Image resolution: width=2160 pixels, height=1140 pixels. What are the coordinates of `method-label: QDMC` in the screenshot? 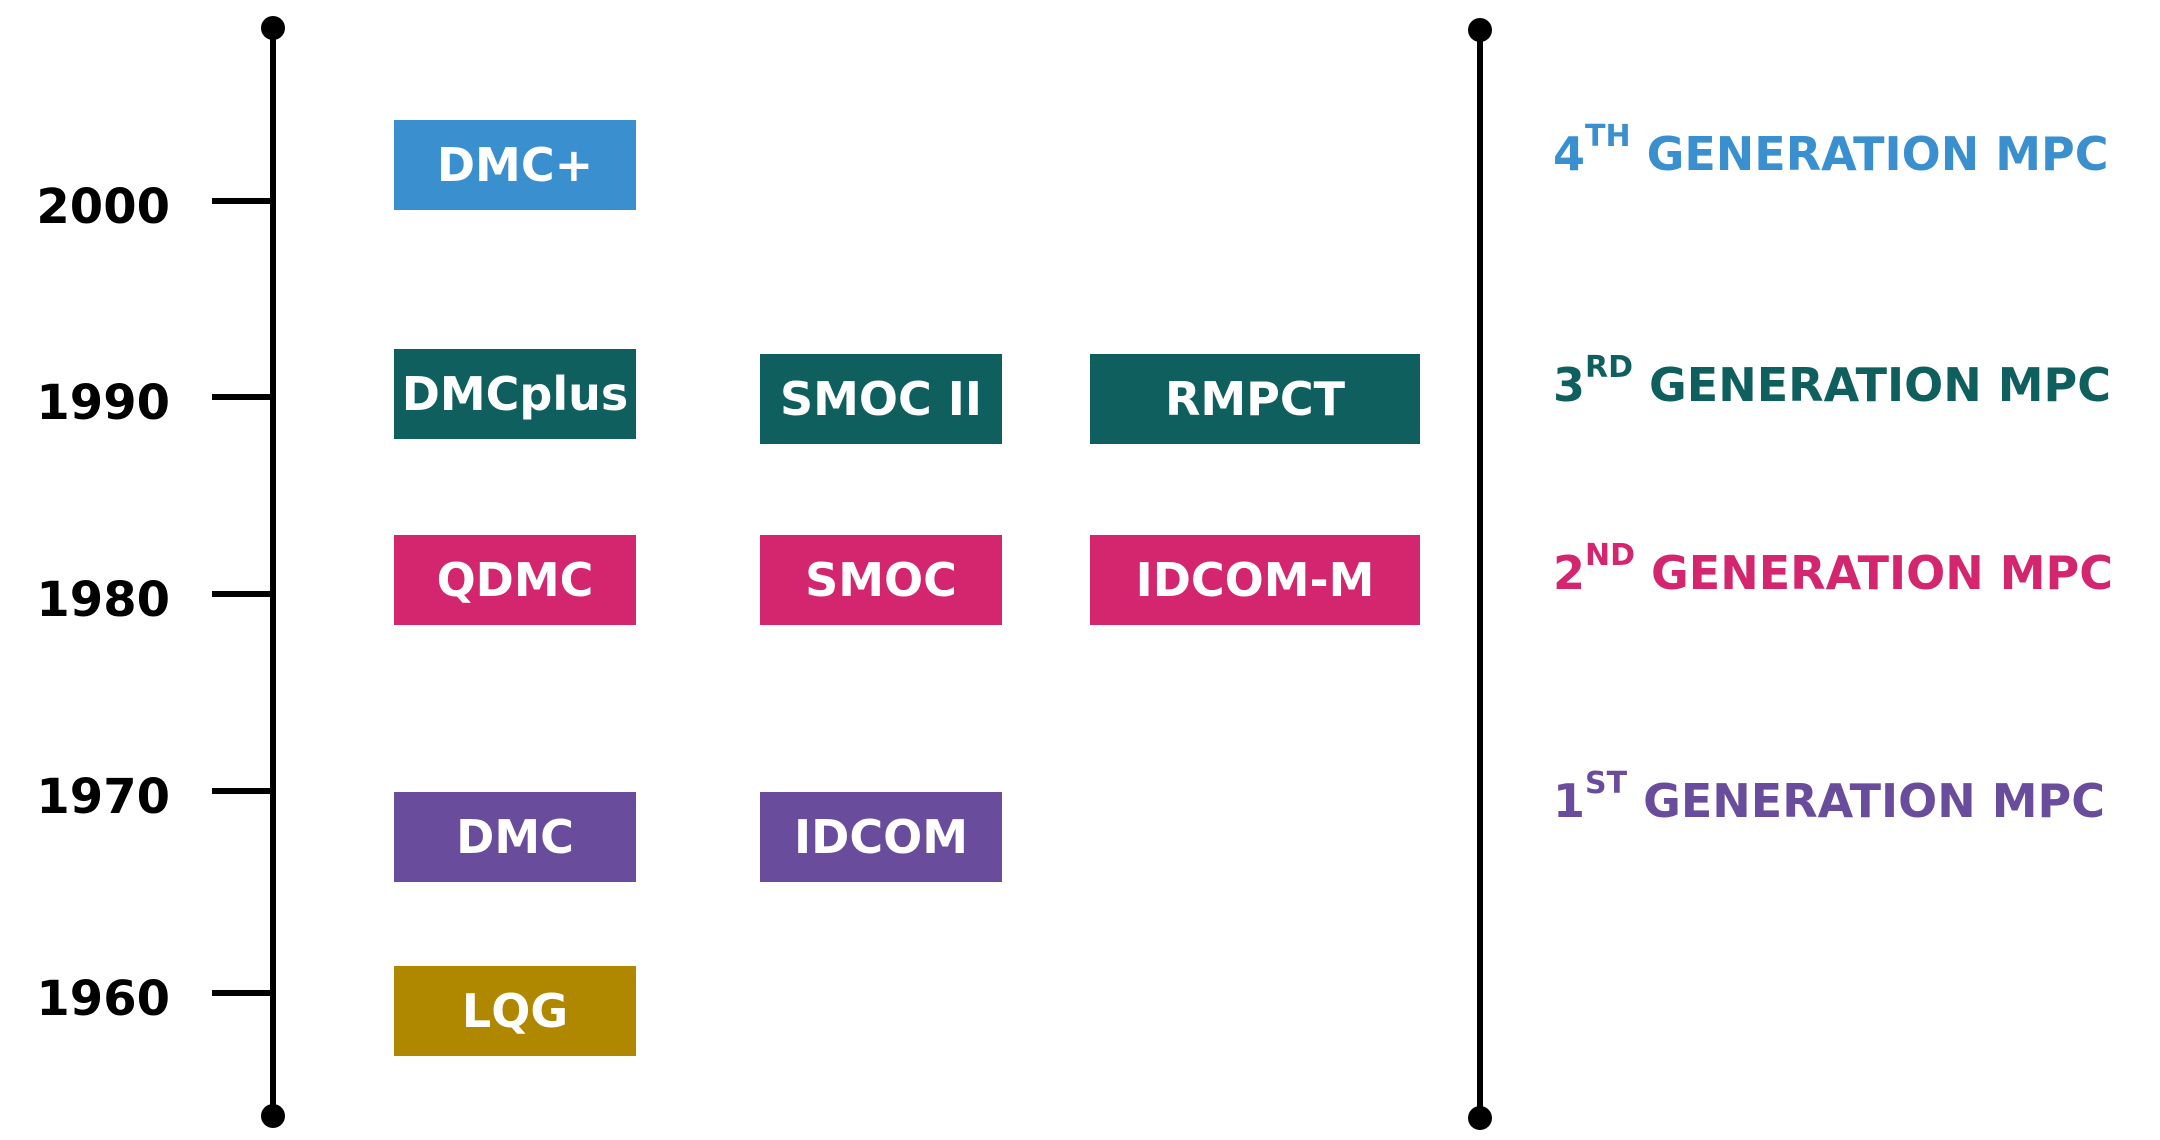 It's located at (515, 580).